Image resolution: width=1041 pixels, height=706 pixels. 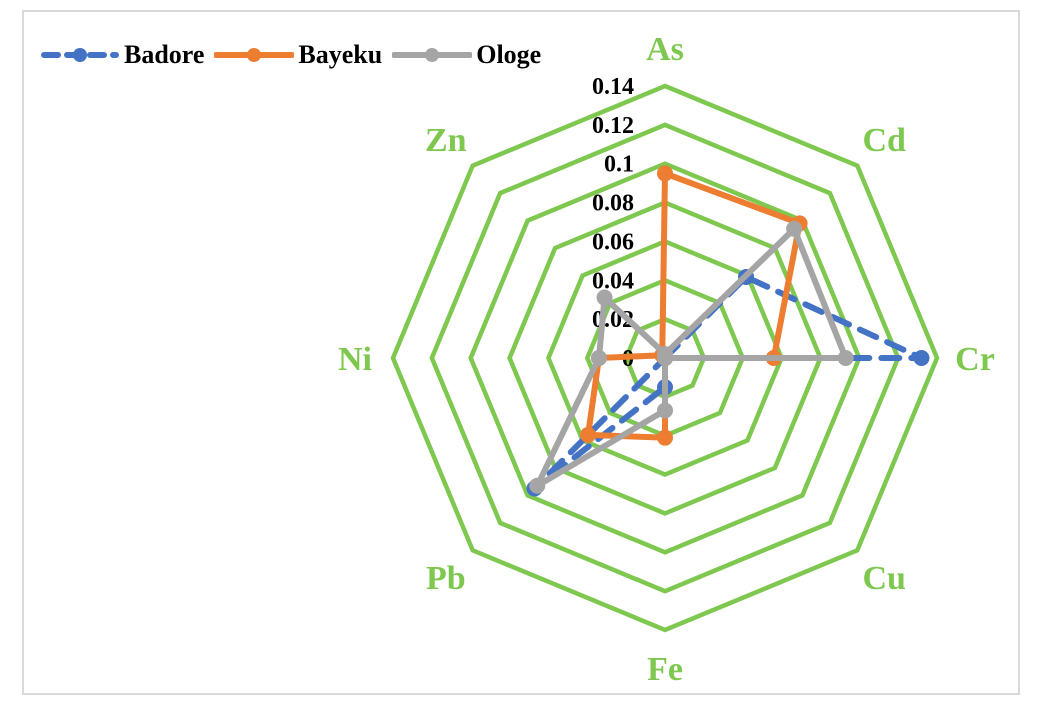 What do you see at coordinates (446, 140) in the screenshot?
I see `axis-label-zn: Zn` at bounding box center [446, 140].